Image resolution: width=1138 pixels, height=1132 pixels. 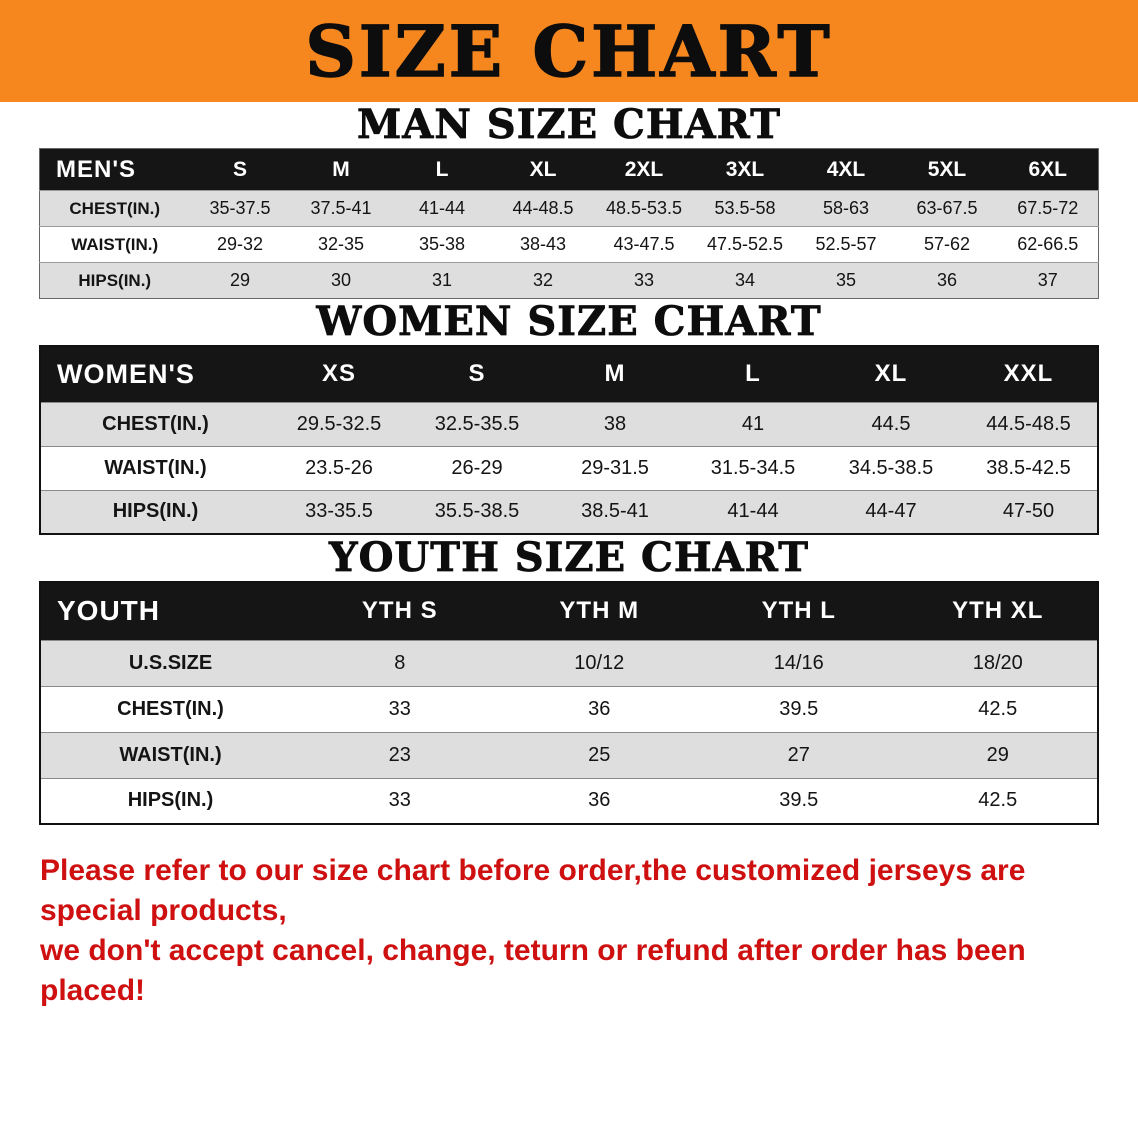 I want to click on size-value-cell: 35, so click(x=846, y=280).